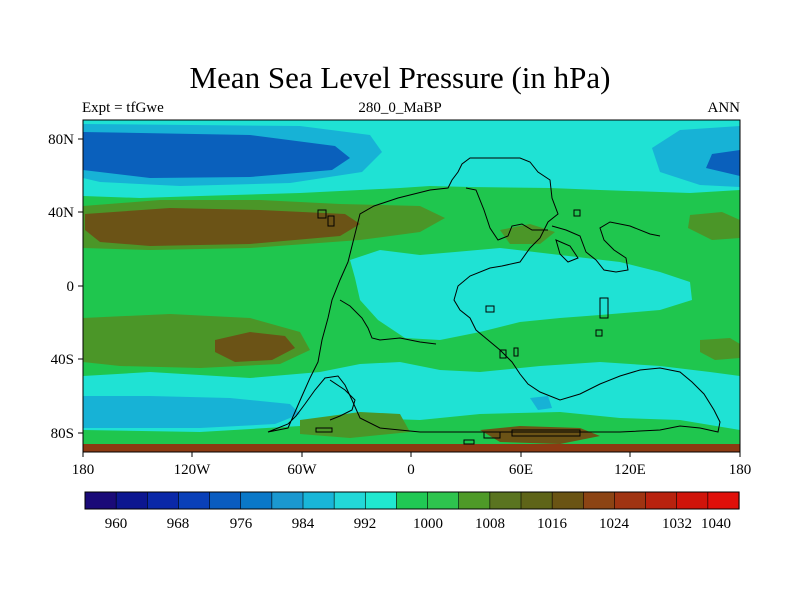 This screenshot has width=800, height=600. Describe the element at coordinates (428, 524) in the screenshot. I see `colorbar-label: 1000` at that location.